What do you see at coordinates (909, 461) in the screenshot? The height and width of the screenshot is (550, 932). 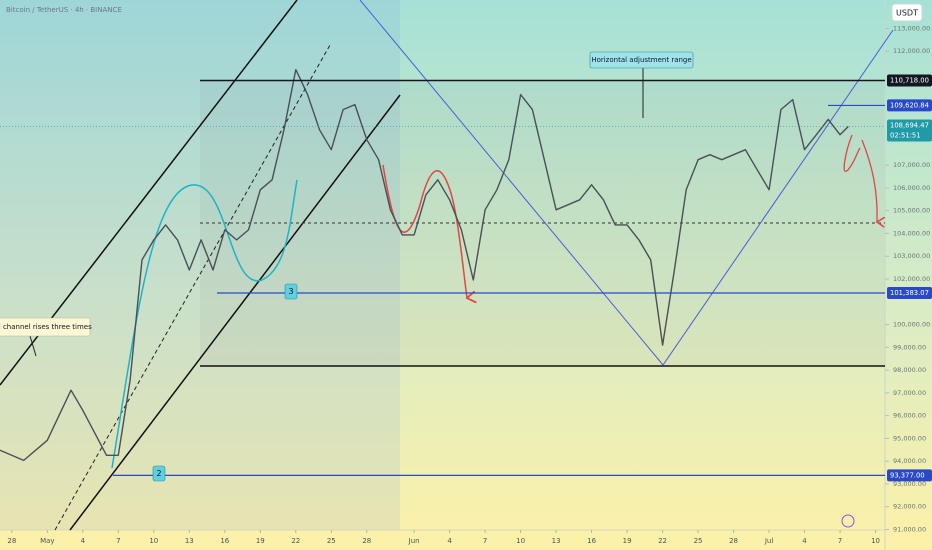 I see `y-tick-label: 94,000.00` at bounding box center [909, 461].